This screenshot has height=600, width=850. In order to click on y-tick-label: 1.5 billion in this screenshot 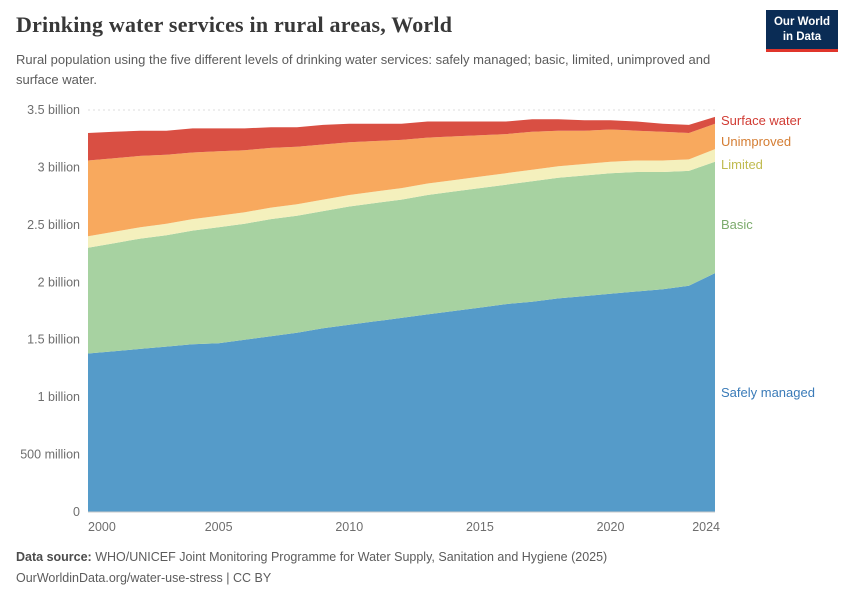, I will do `click(53, 340)`.